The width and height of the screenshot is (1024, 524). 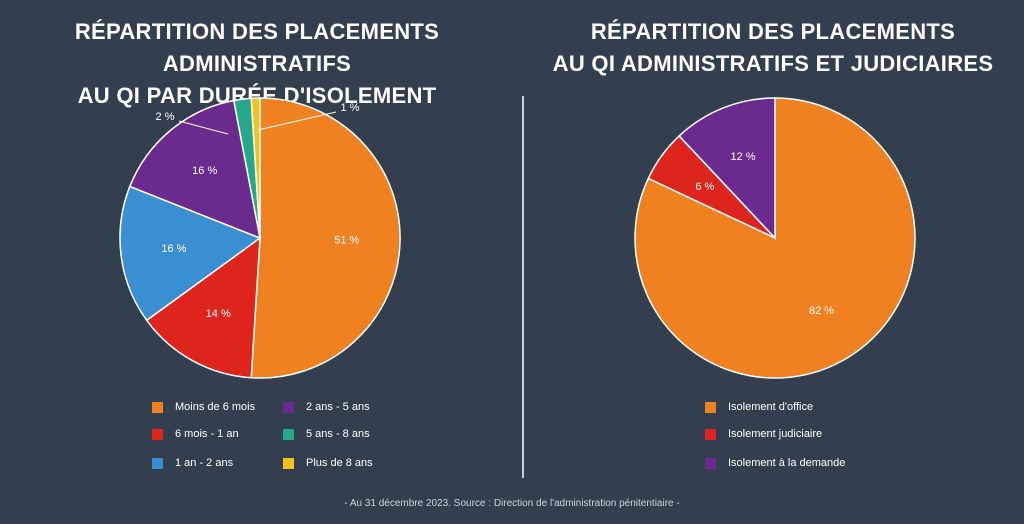 What do you see at coordinates (775, 434) in the screenshot?
I see `legend-label: Isolement judiciaire` at bounding box center [775, 434].